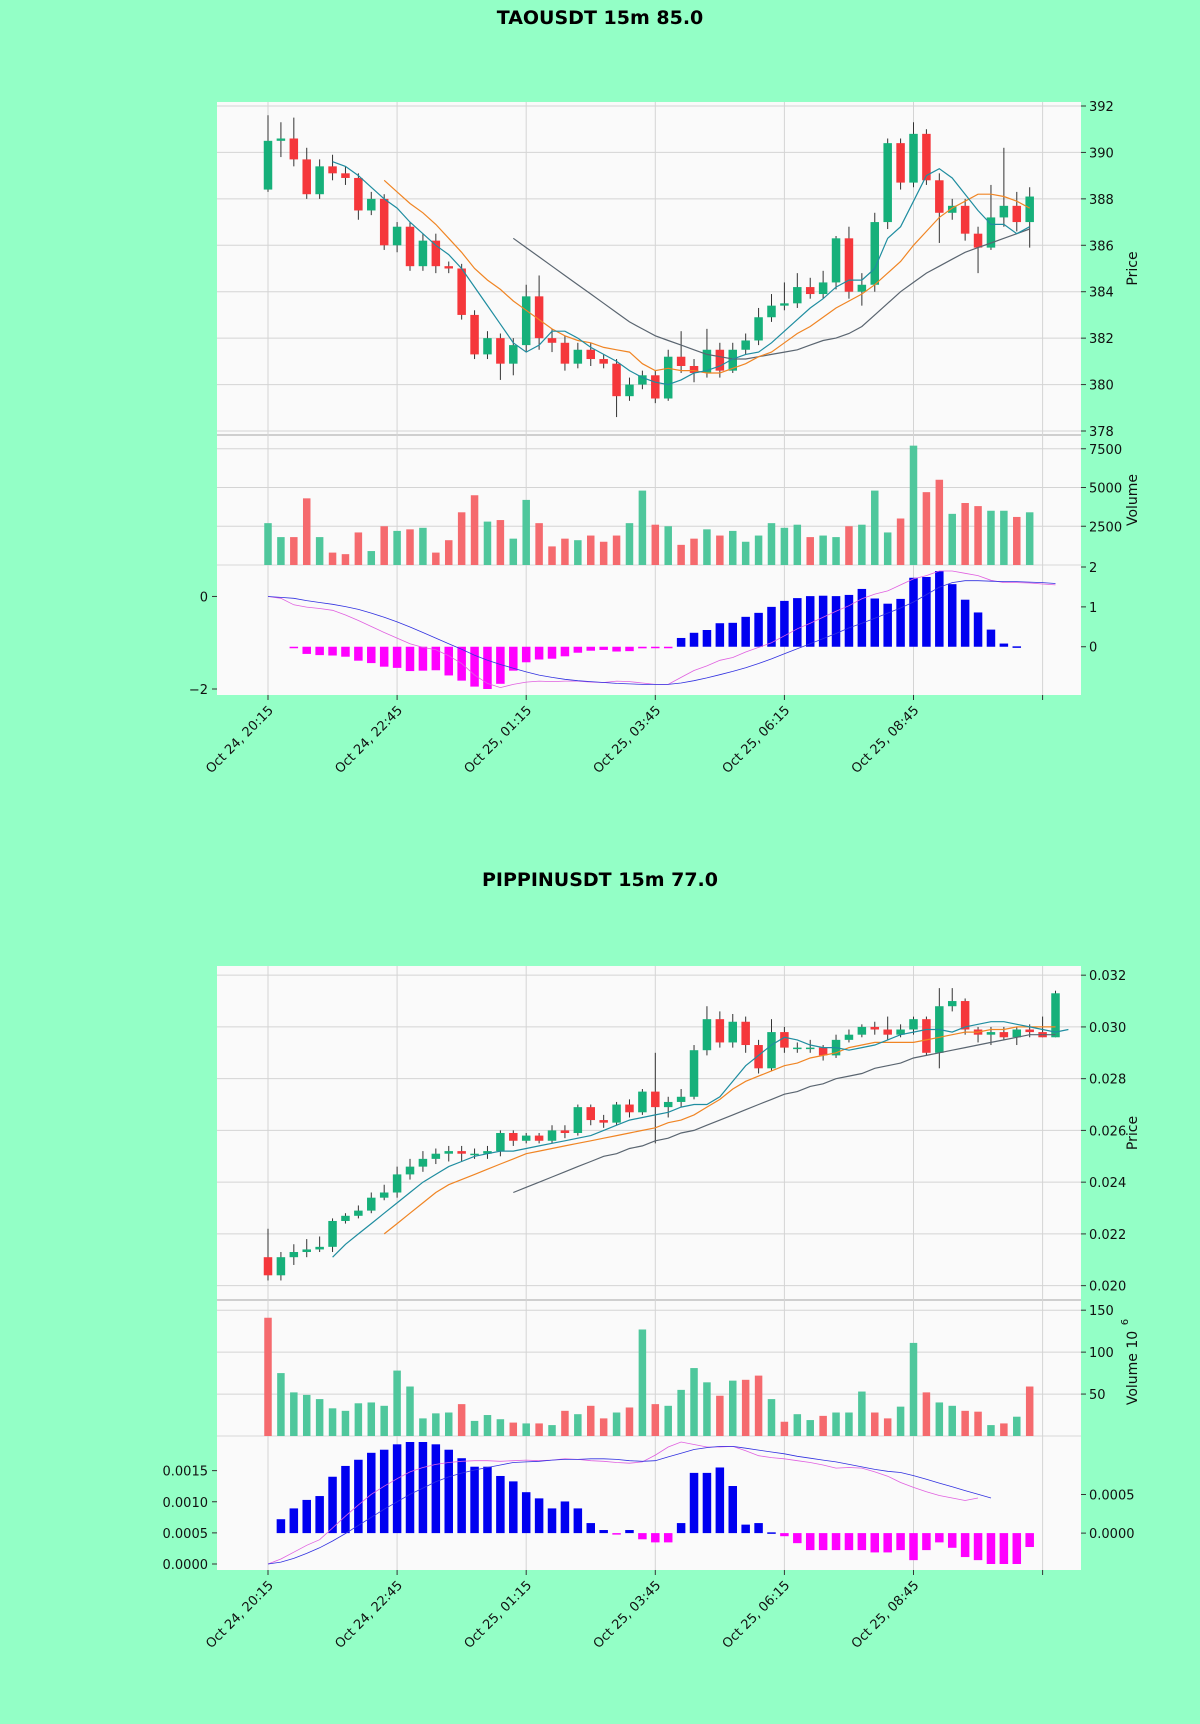  What do you see at coordinates (1133, 1133) in the screenshot?
I see `price-axis-label: Price` at bounding box center [1133, 1133].